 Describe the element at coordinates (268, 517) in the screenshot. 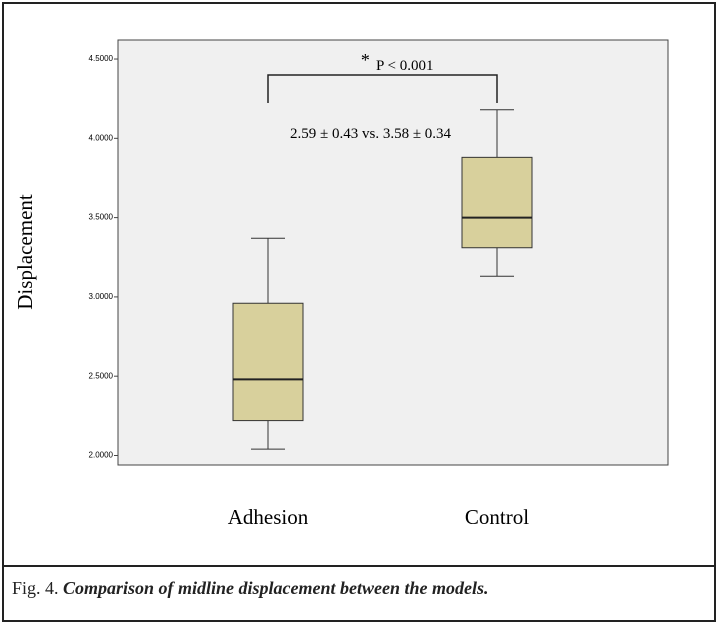

I see `x-tick-label: Adhesion` at that location.